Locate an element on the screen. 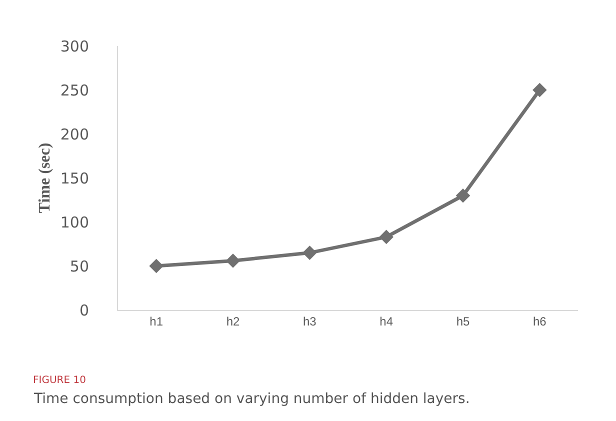 The width and height of the screenshot is (616, 421). text: Time consumption based on varying number of hidden layers. is located at coordinates (251, 399).